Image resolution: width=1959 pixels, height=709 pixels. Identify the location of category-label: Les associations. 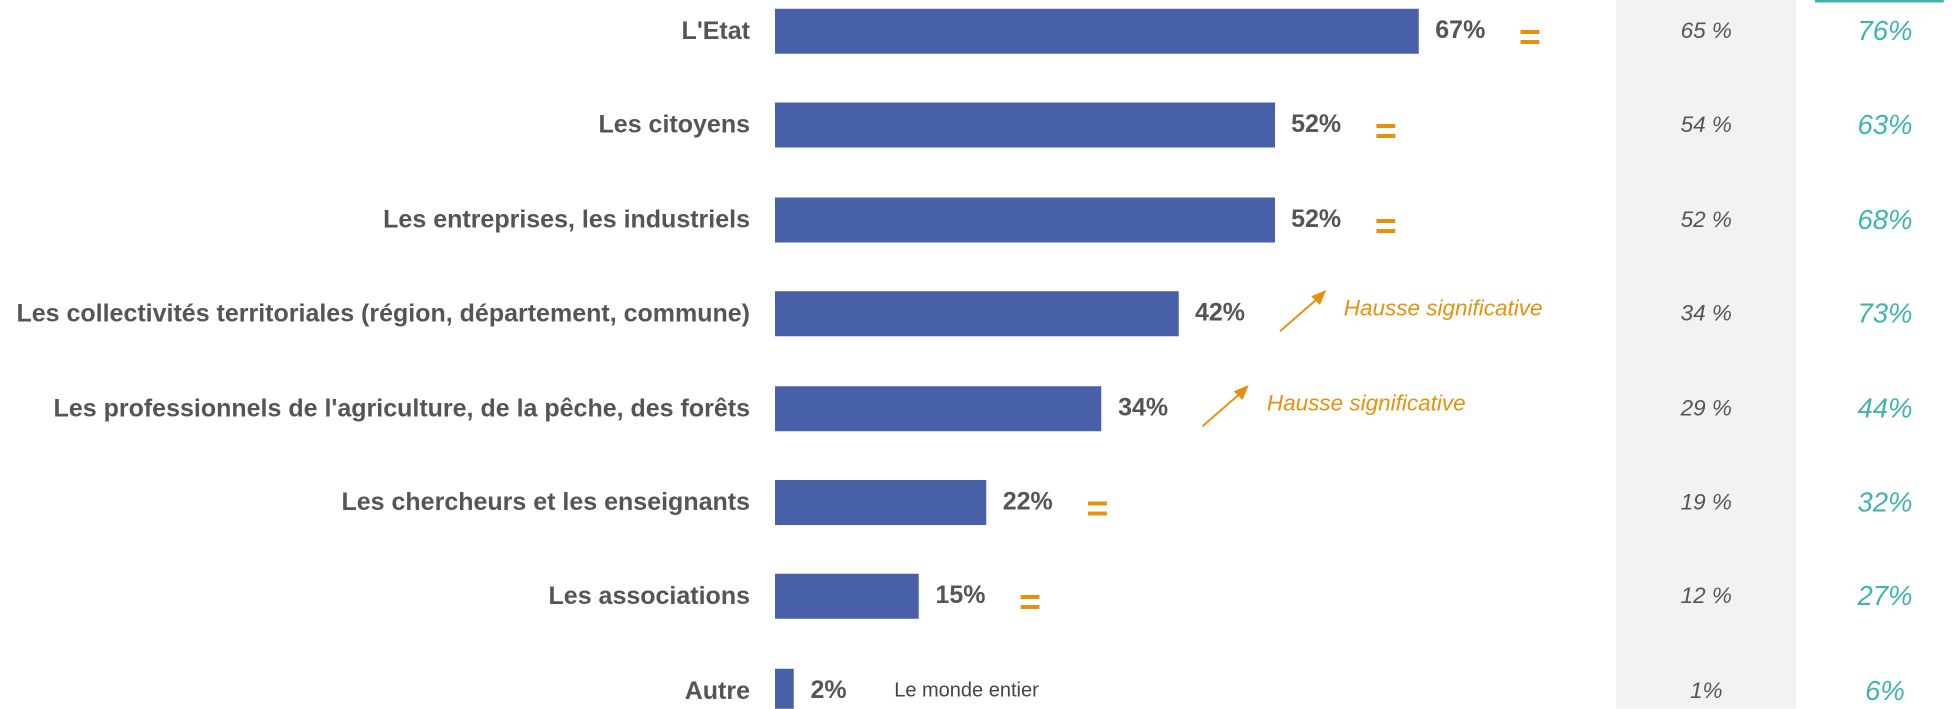
(649, 596).